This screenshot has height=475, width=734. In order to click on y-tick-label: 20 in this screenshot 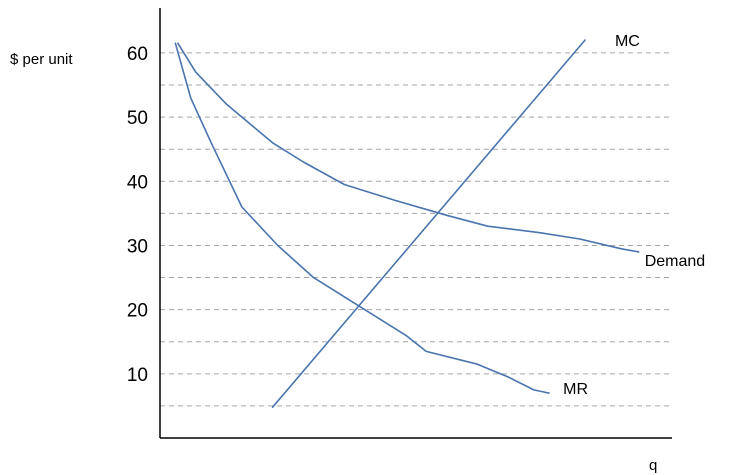, I will do `click(137, 311)`.